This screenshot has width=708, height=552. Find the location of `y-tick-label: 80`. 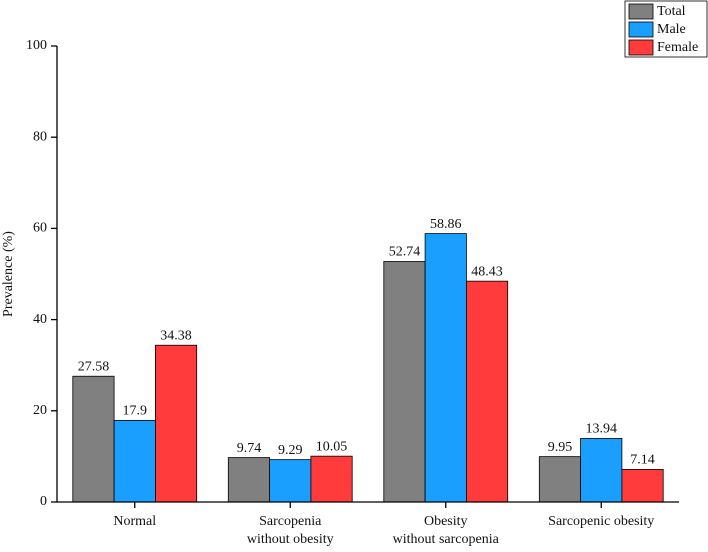

y-tick-label: 80 is located at coordinates (40, 136).